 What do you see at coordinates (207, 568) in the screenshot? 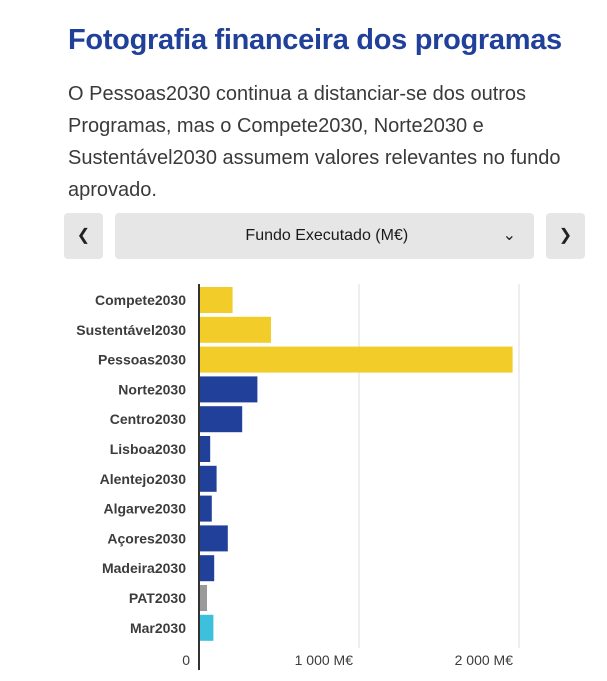
I see `bar-madeira2030` at bounding box center [207, 568].